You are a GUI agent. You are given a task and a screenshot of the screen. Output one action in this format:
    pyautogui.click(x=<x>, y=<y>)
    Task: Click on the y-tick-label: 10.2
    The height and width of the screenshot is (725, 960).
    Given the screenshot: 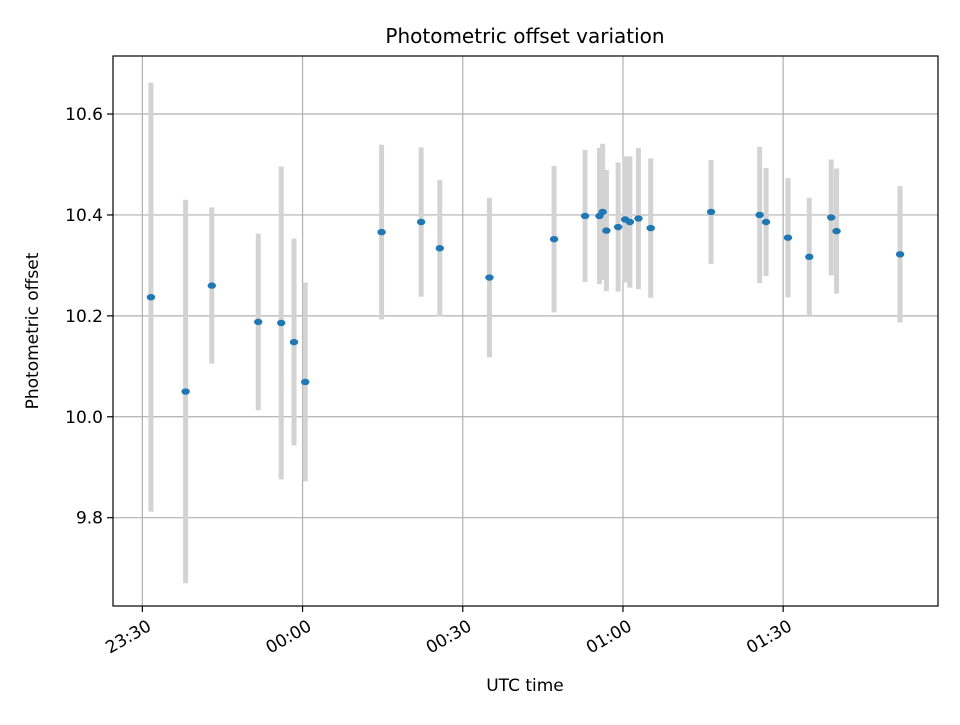 What is the action you would take?
    pyautogui.click(x=84, y=317)
    